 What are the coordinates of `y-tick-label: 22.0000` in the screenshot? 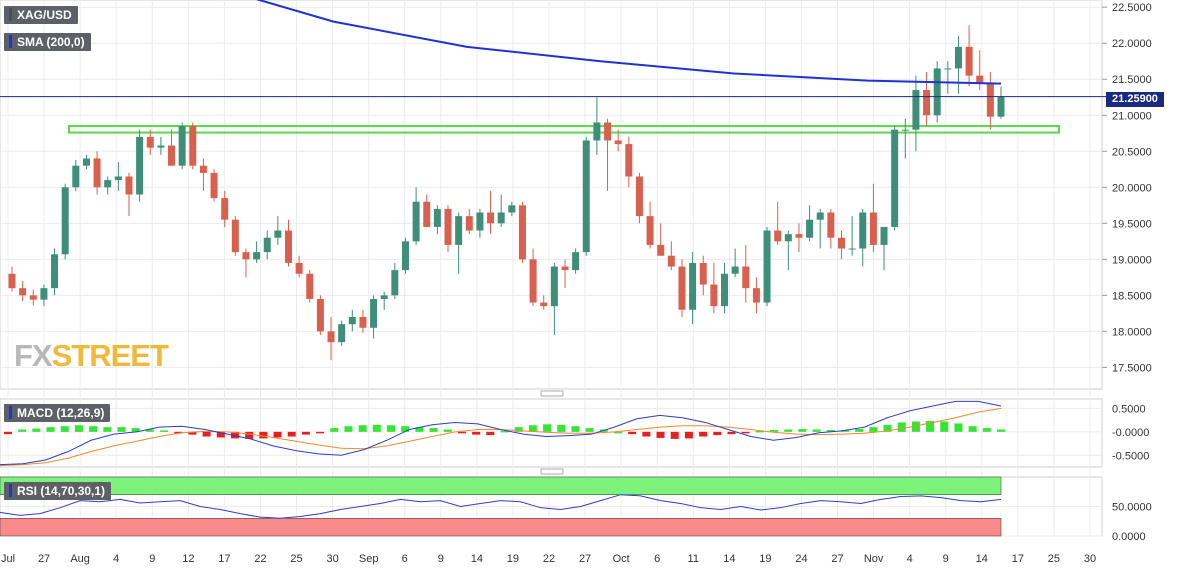 It's located at (1132, 44).